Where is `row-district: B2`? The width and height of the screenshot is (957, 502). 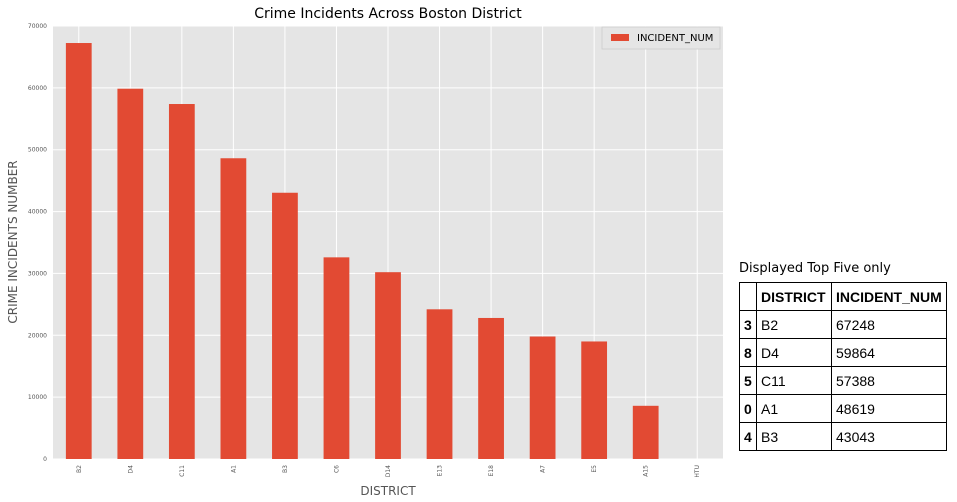
row-district: B2 is located at coordinates (794, 324).